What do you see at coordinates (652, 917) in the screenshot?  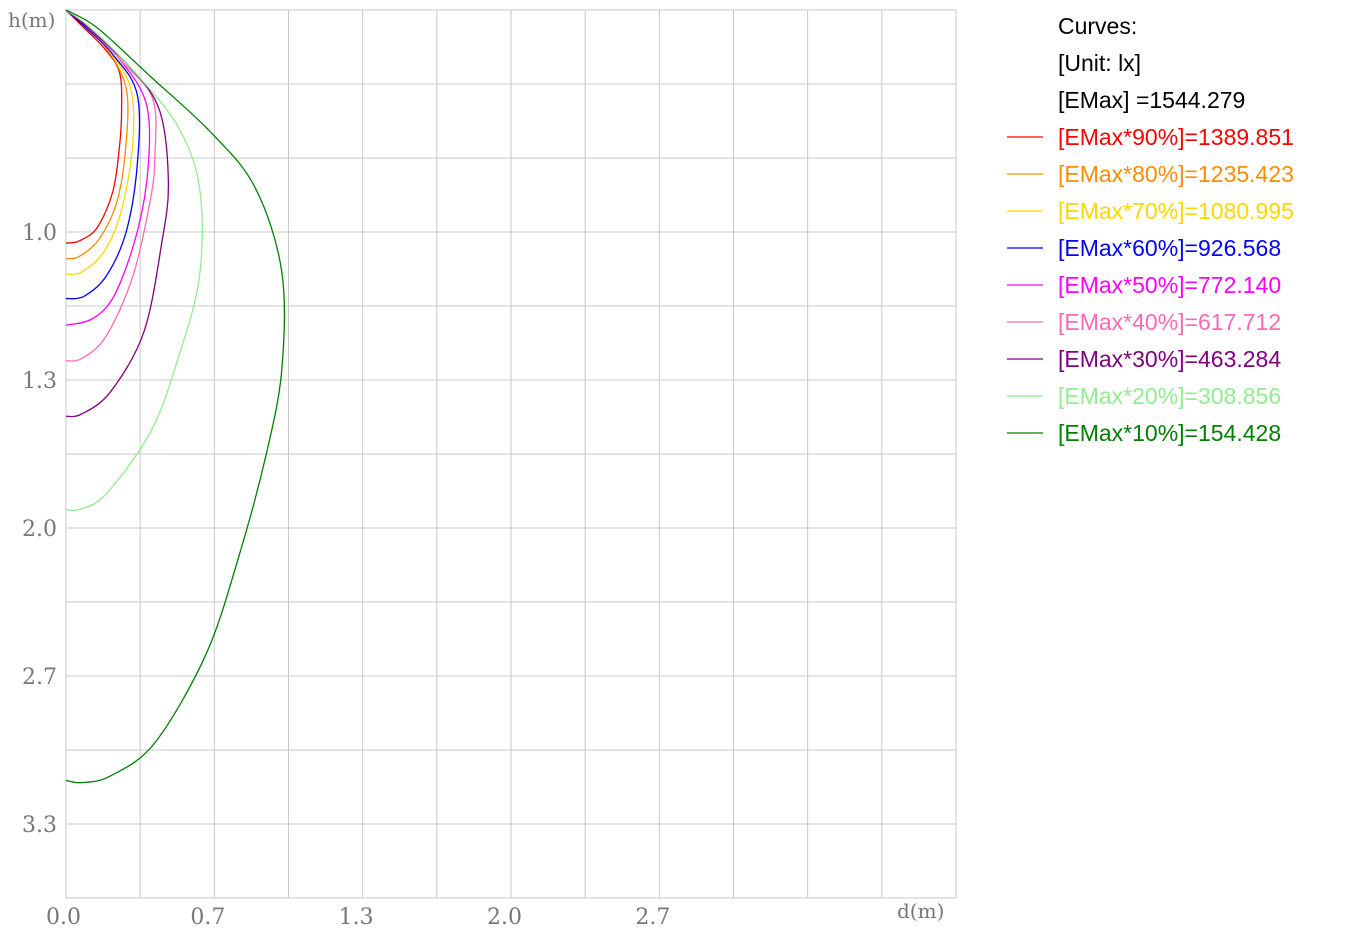 I see `x-tick-label: 2.7` at bounding box center [652, 917].